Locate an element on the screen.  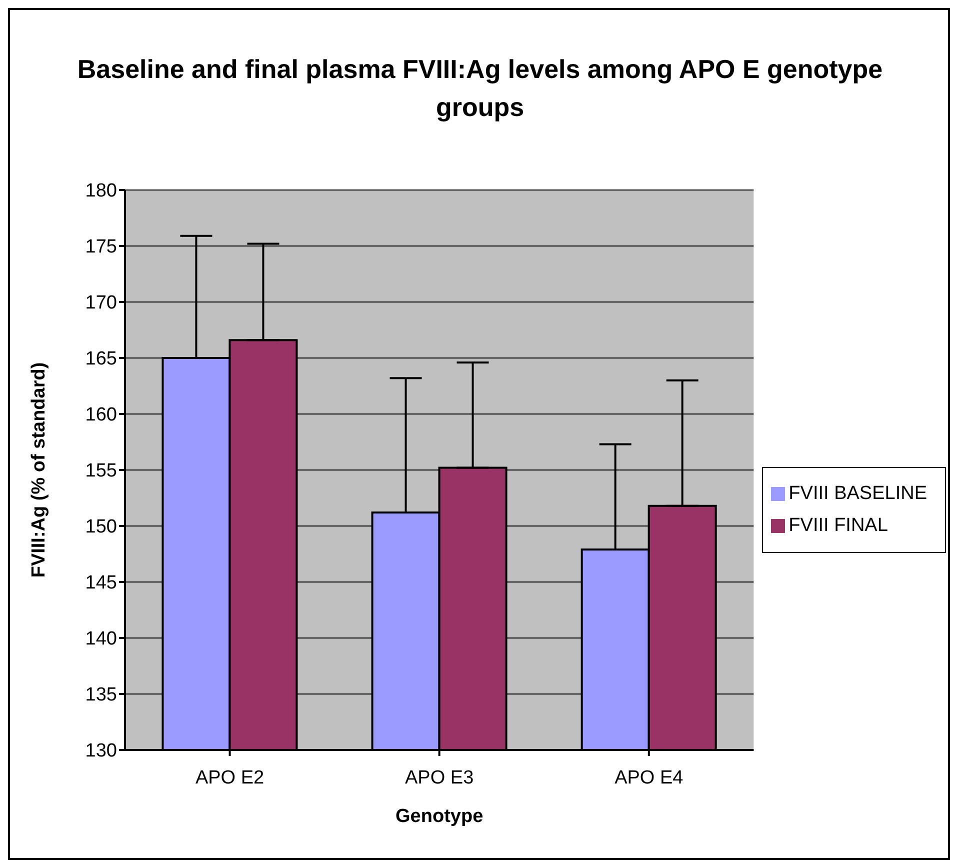
legend-label: FVIII BASELINE is located at coordinates (857, 493).